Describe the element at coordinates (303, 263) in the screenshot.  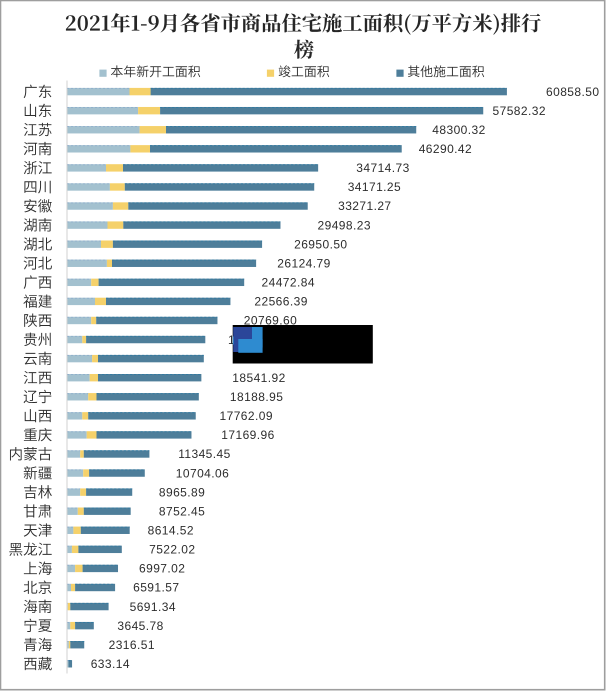
I see `svg-text: 26124.79` at that location.